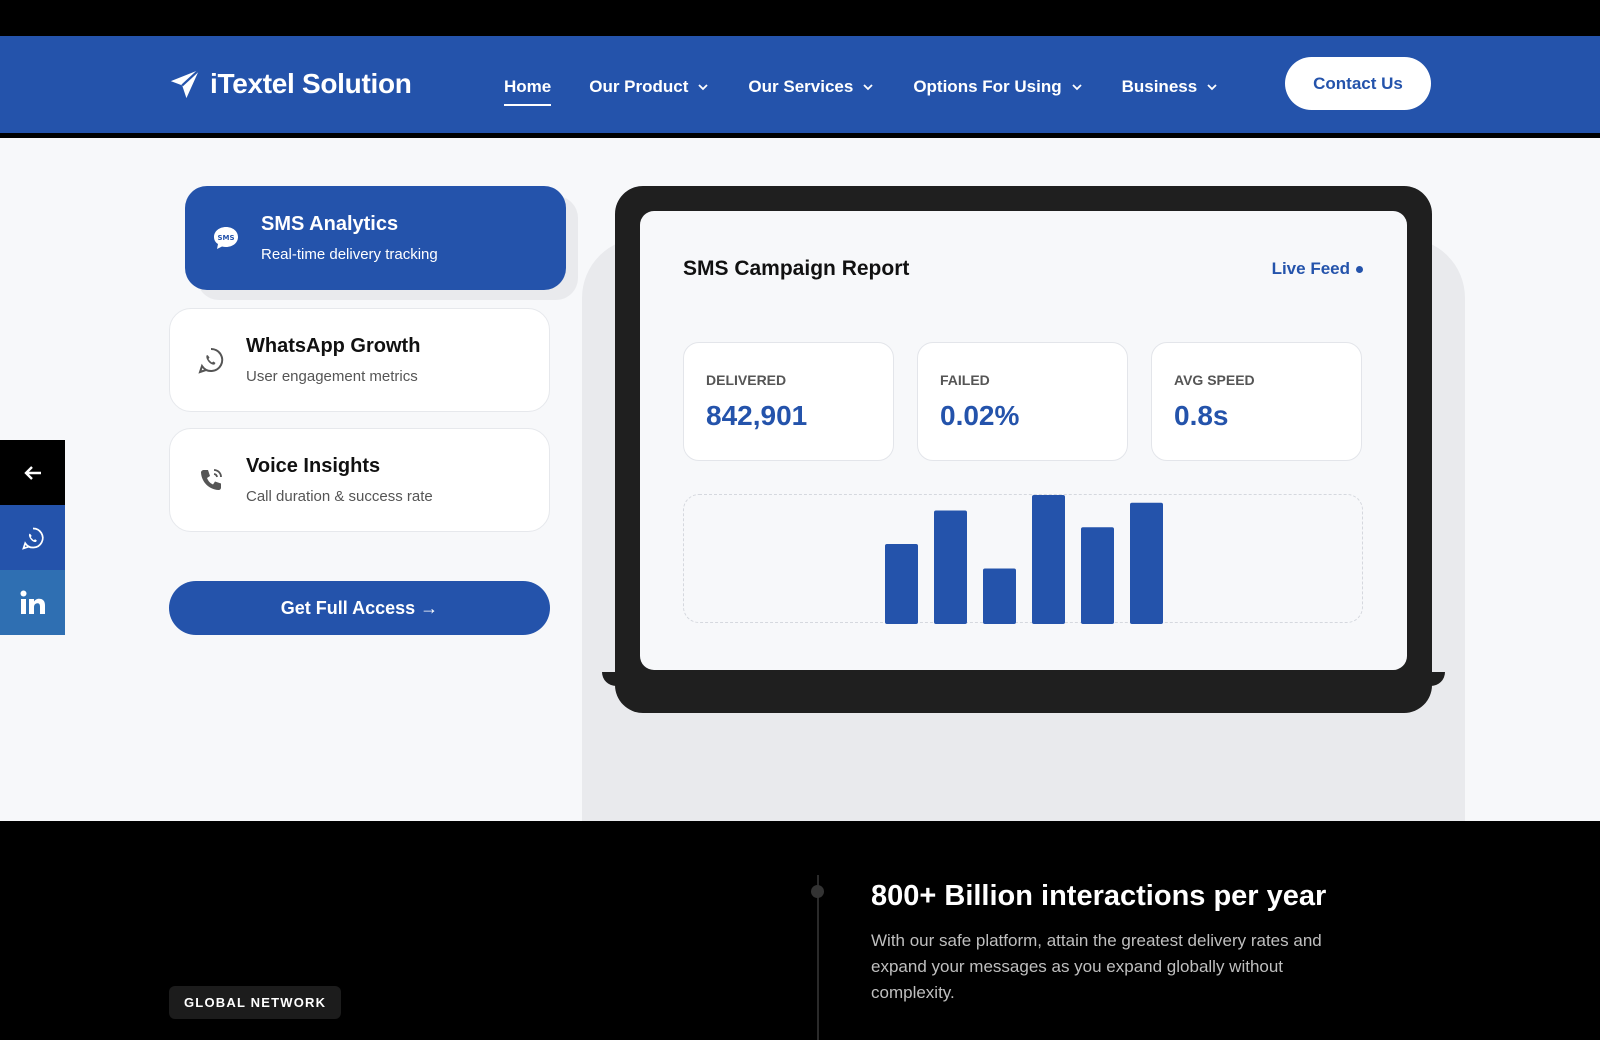 This screenshot has width=1600, height=1040. Describe the element at coordinates (1214, 380) in the screenshot. I see `stat-label: AVG SPEED` at that location.